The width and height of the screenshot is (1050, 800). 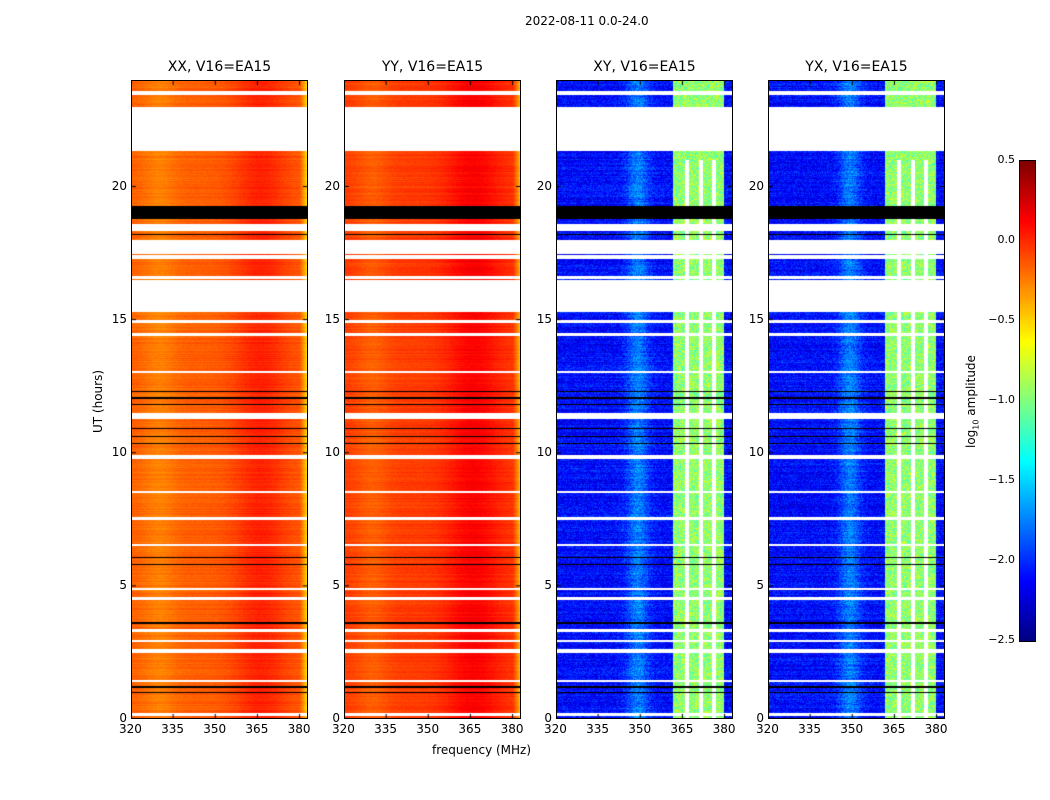 What do you see at coordinates (432, 67) in the screenshot?
I see `panel-title: YY, V16=EA15` at bounding box center [432, 67].